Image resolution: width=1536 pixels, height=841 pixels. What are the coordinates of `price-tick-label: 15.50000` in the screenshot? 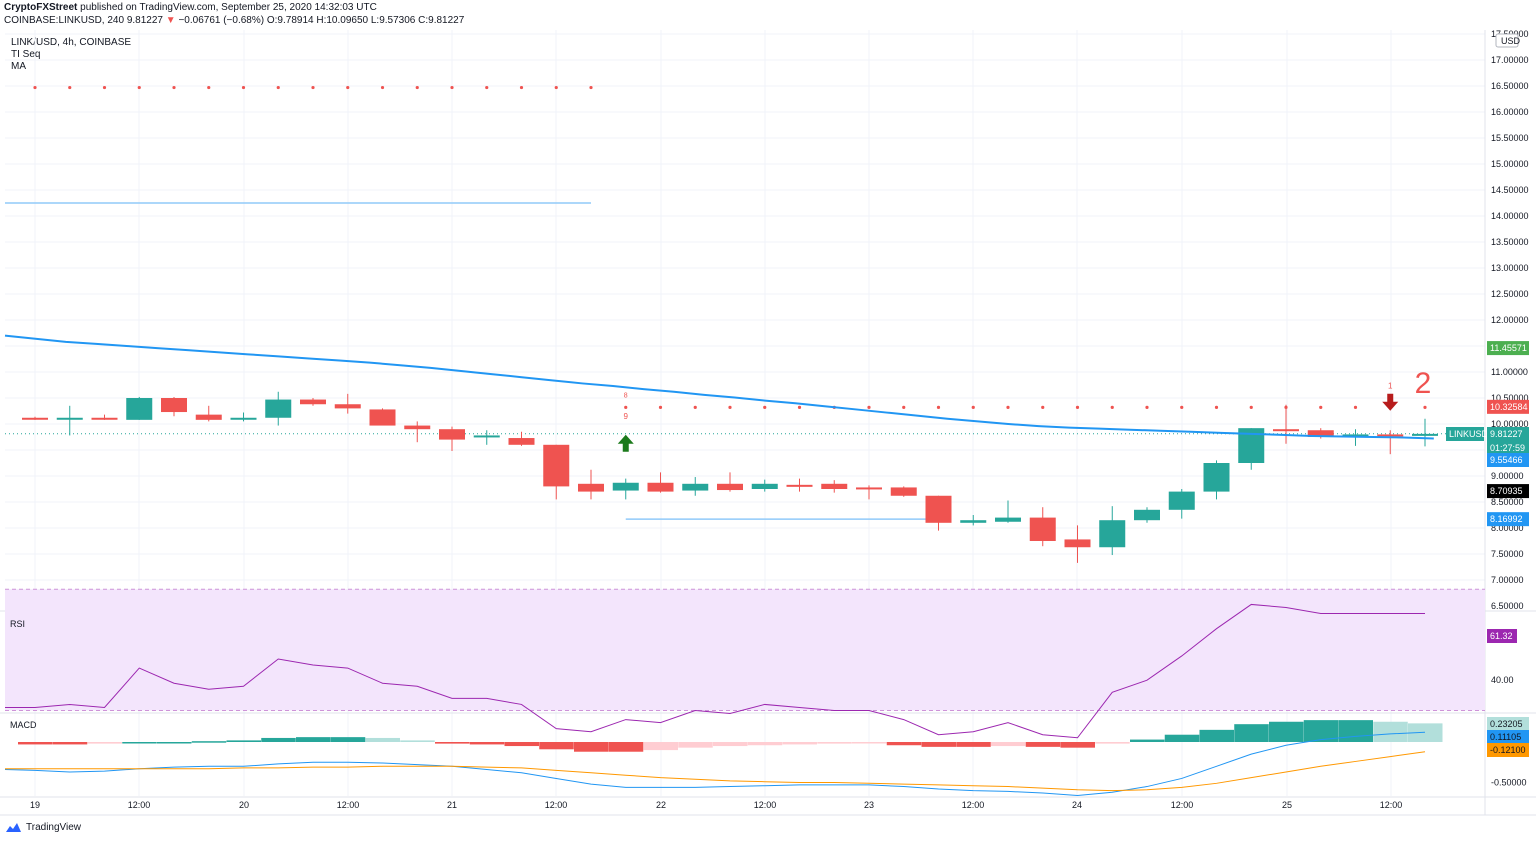 It's located at (1510, 138).